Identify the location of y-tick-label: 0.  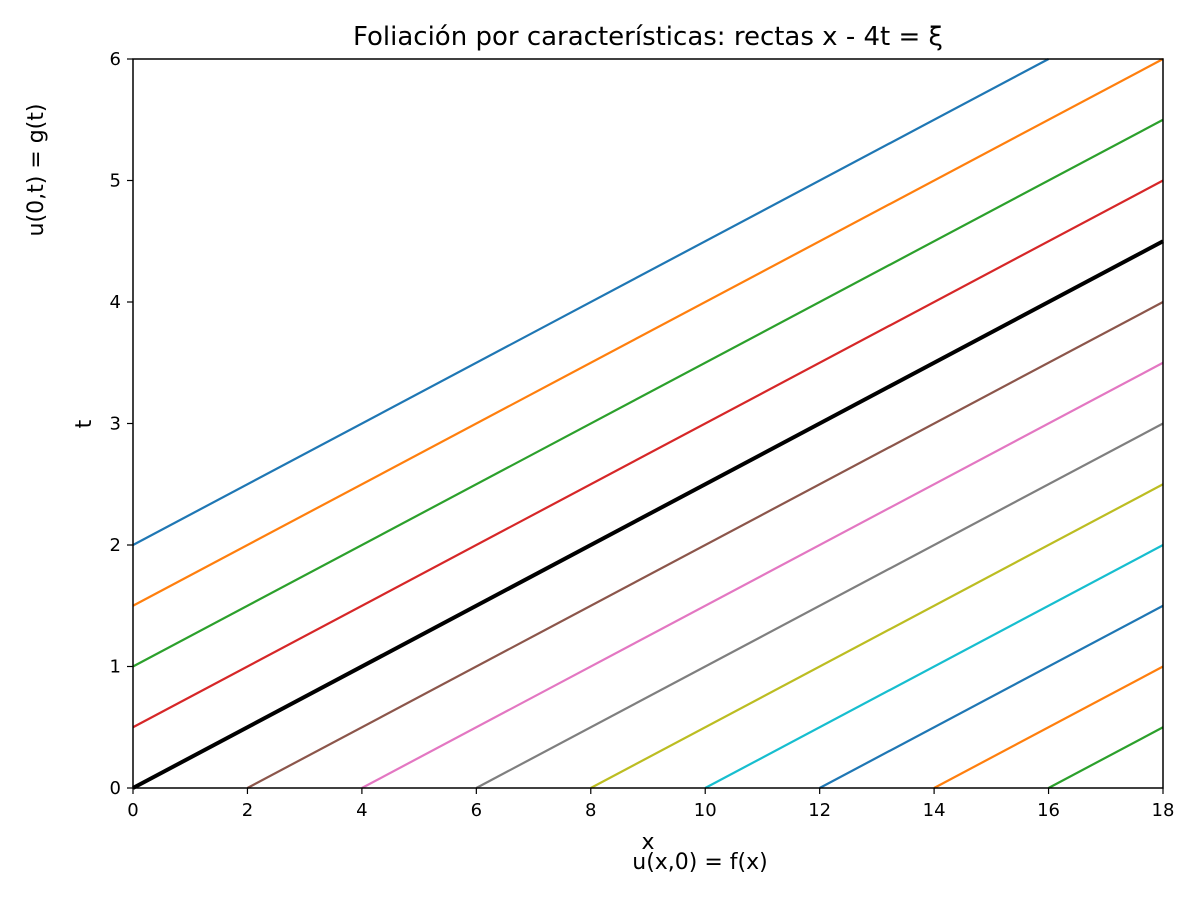
(115, 788).